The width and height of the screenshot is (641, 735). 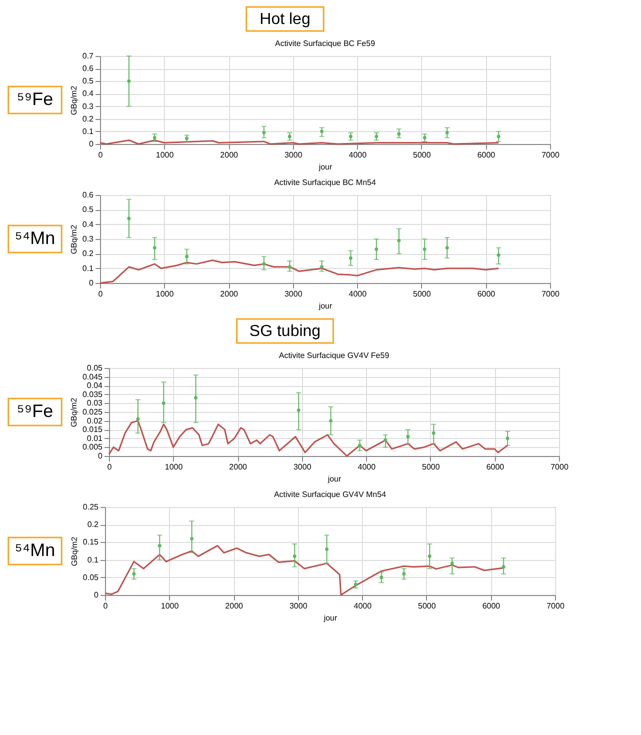 I want to click on y-tick-label: 0.15, so click(x=91, y=542).